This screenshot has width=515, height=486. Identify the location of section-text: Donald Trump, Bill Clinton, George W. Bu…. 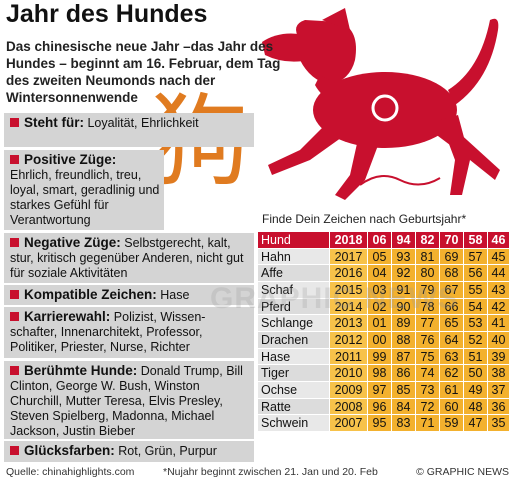
(126, 401).